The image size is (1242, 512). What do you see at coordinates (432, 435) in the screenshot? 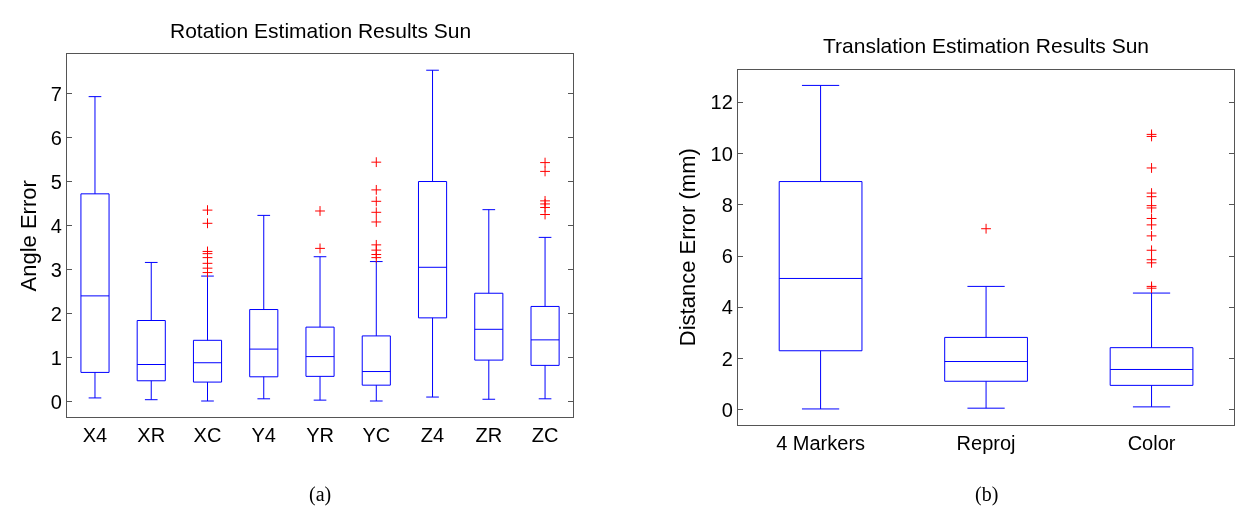
I see `x-tick-label: Z4` at bounding box center [432, 435].